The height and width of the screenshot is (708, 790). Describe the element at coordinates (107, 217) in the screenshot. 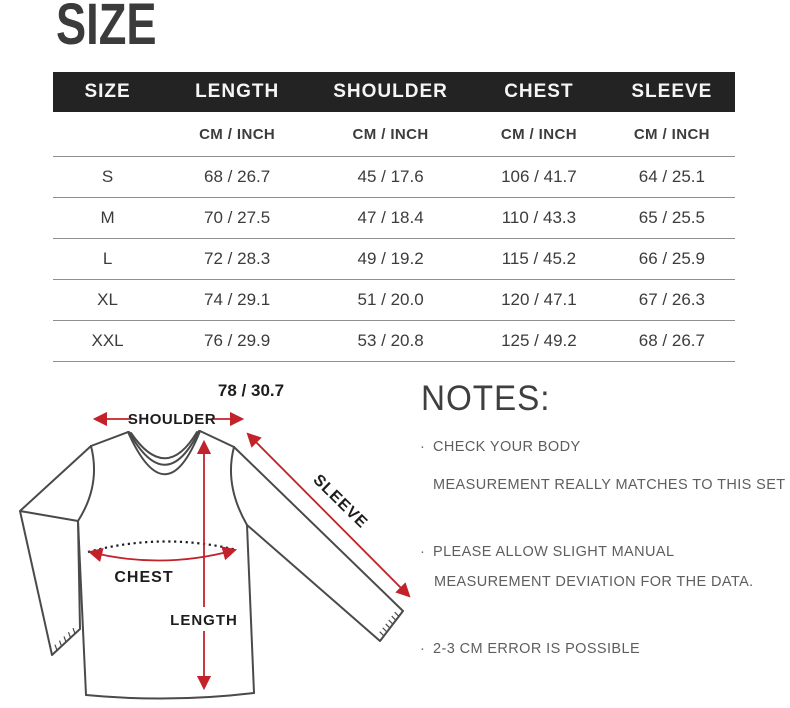

I see `size-cell: M` at that location.